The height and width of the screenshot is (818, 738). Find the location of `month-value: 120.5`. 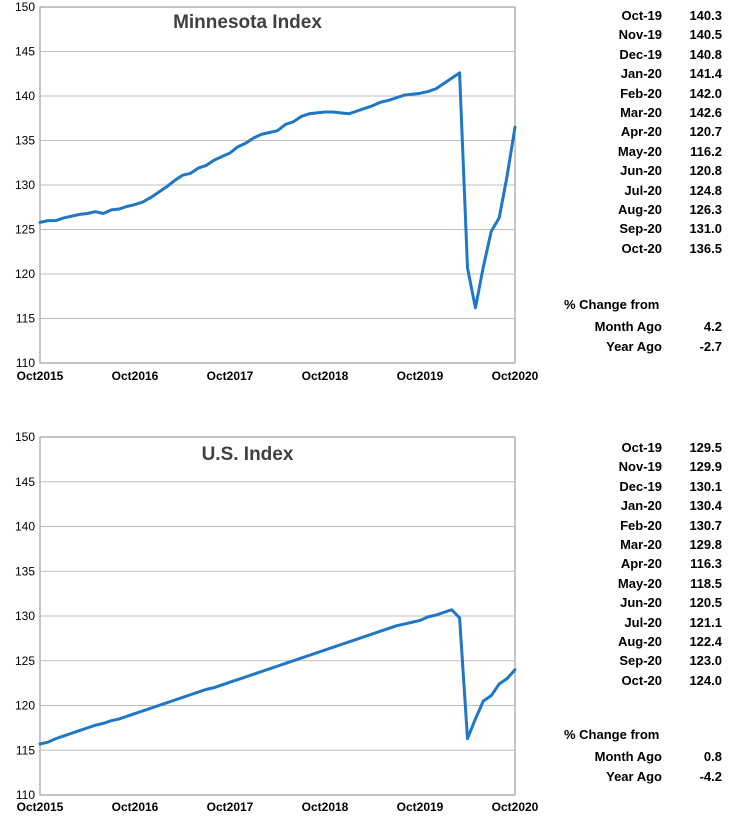

month-value: 120.5 is located at coordinates (705, 603).